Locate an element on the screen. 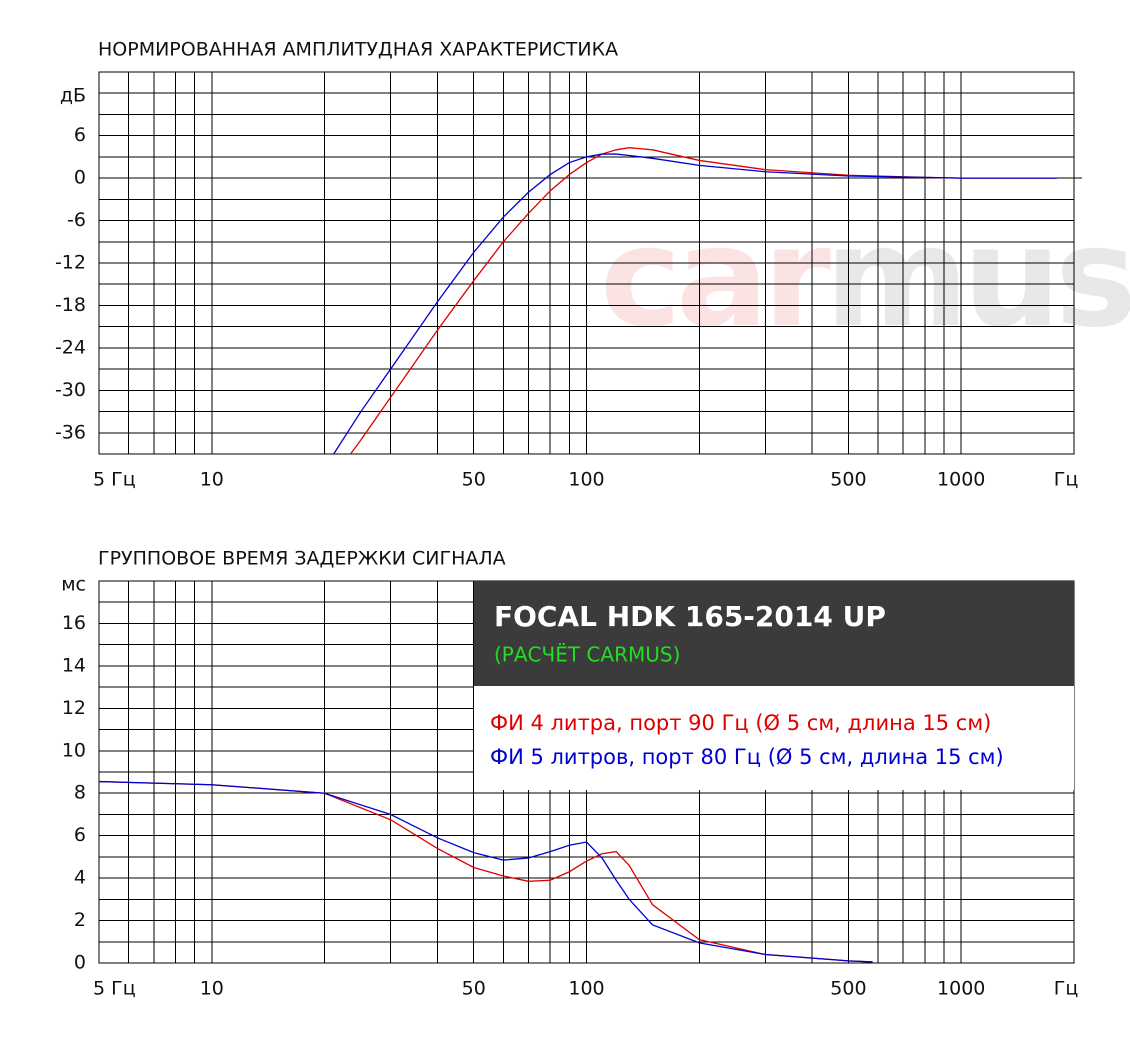  chart-title: НОРМИРОВАННАЯ АМПЛИТУДНАЯ ХАРАКТЕРИСТИКА is located at coordinates (358, 50).